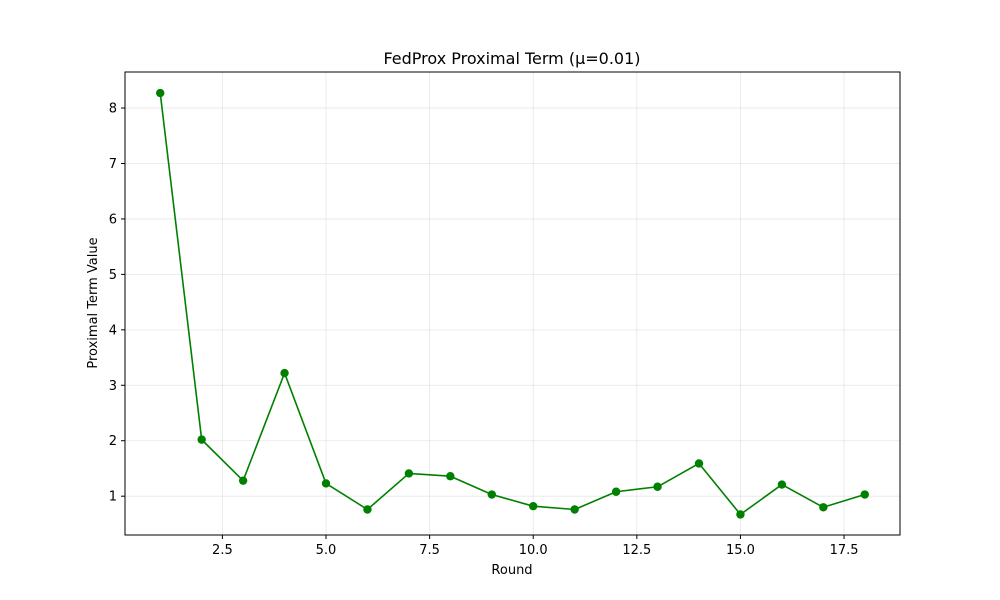 The width and height of the screenshot is (1000, 600). What do you see at coordinates (113, 386) in the screenshot?
I see `y-tick-label: 3` at bounding box center [113, 386].